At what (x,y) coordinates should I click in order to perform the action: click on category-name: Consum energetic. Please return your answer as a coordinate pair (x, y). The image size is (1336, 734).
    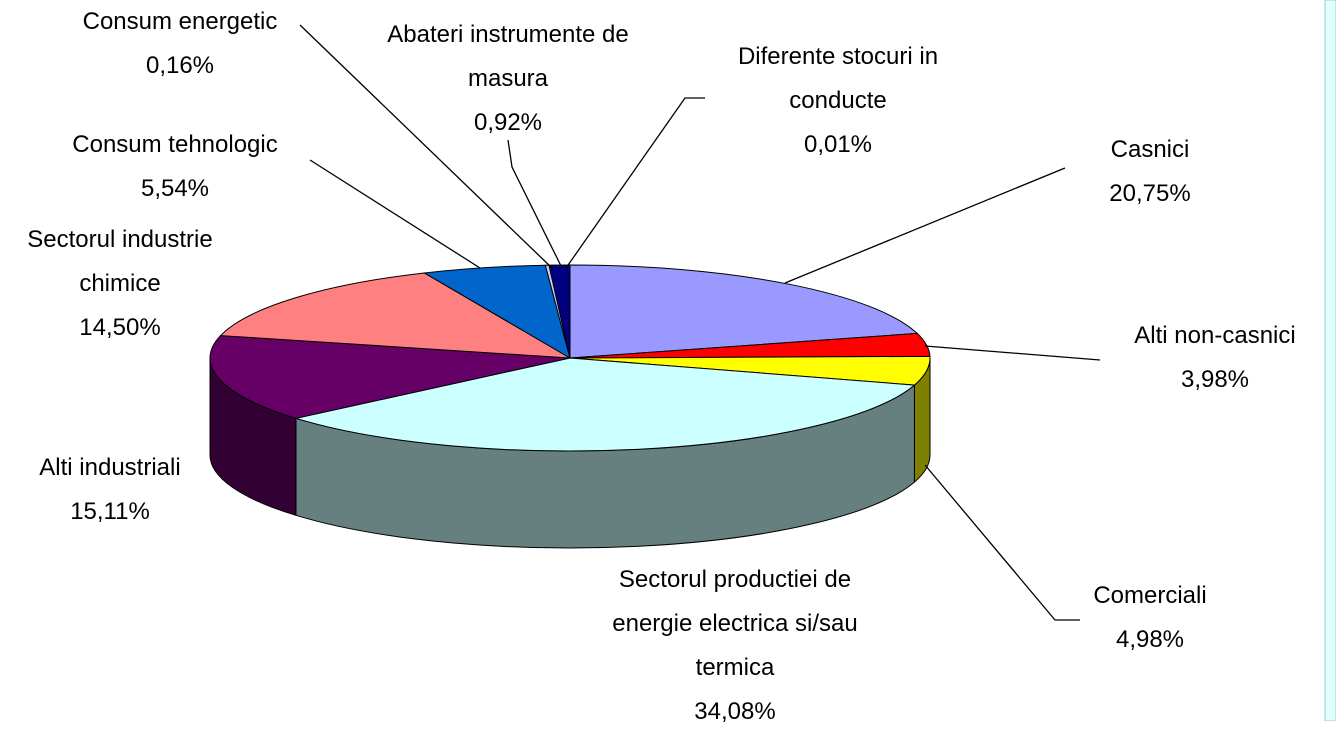
    Looking at the image, I should click on (180, 22).